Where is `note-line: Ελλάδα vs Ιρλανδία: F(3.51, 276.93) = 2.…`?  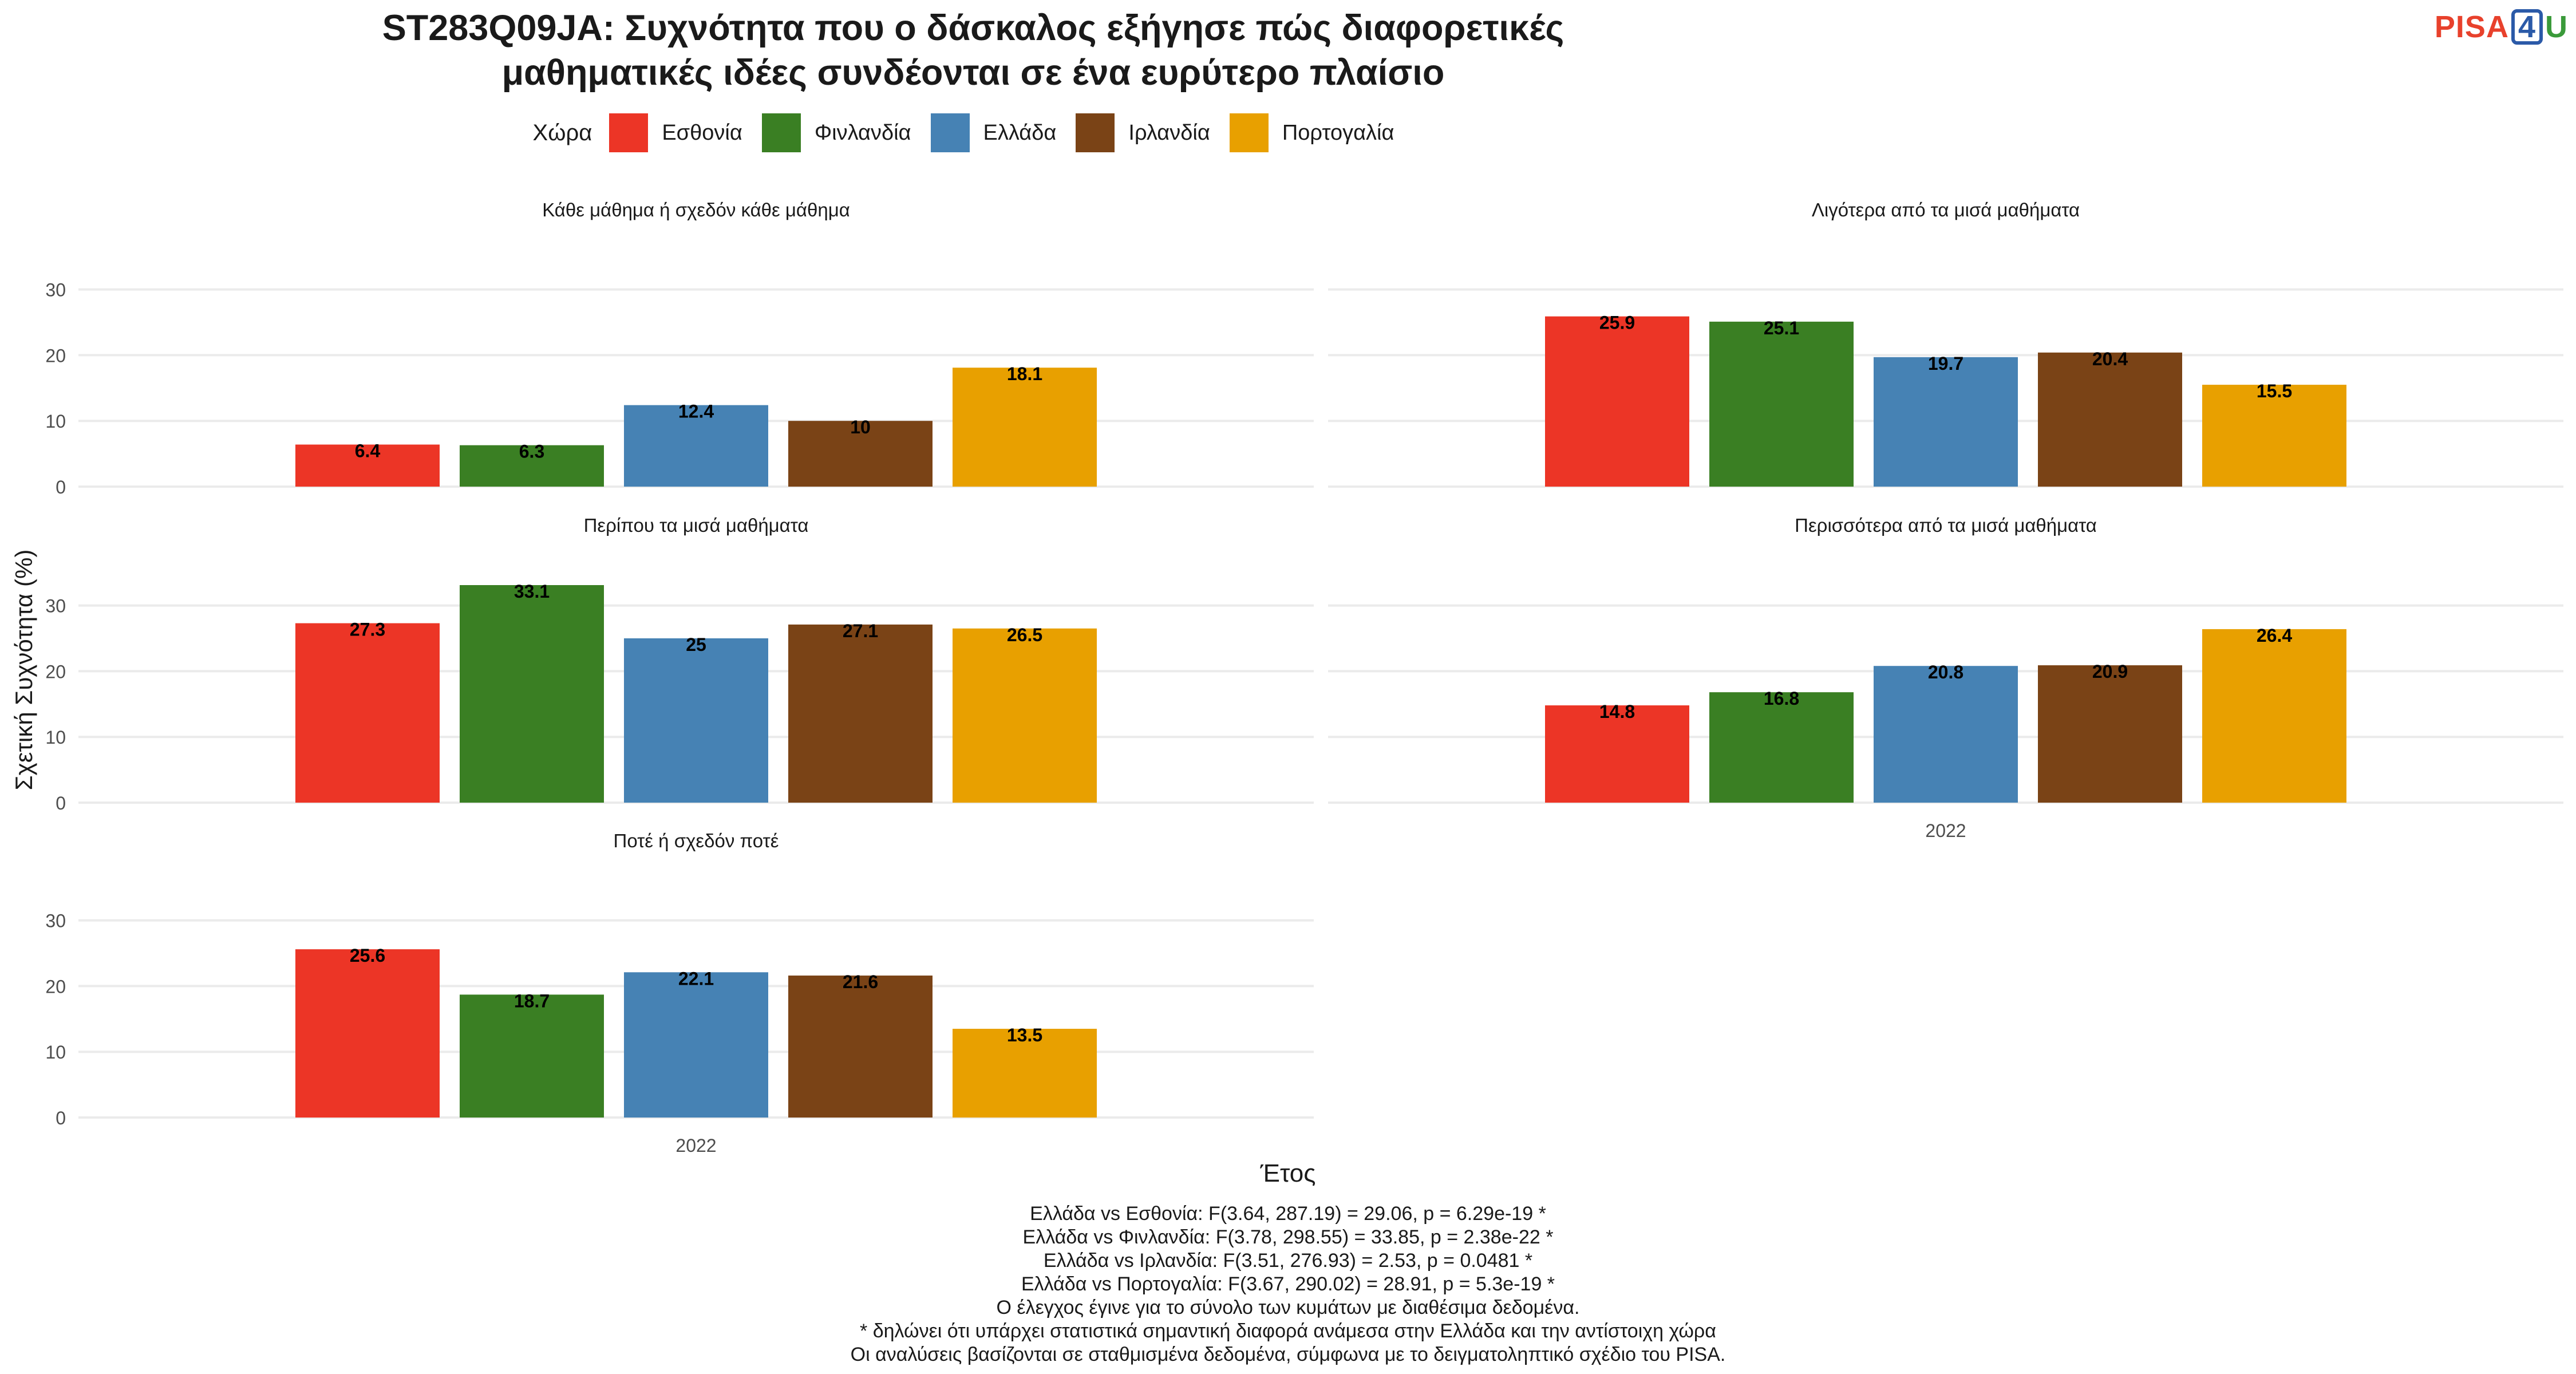 note-line: Ελλάδα vs Ιρλανδία: F(3.51, 276.93) = 2.… is located at coordinates (1288, 1261).